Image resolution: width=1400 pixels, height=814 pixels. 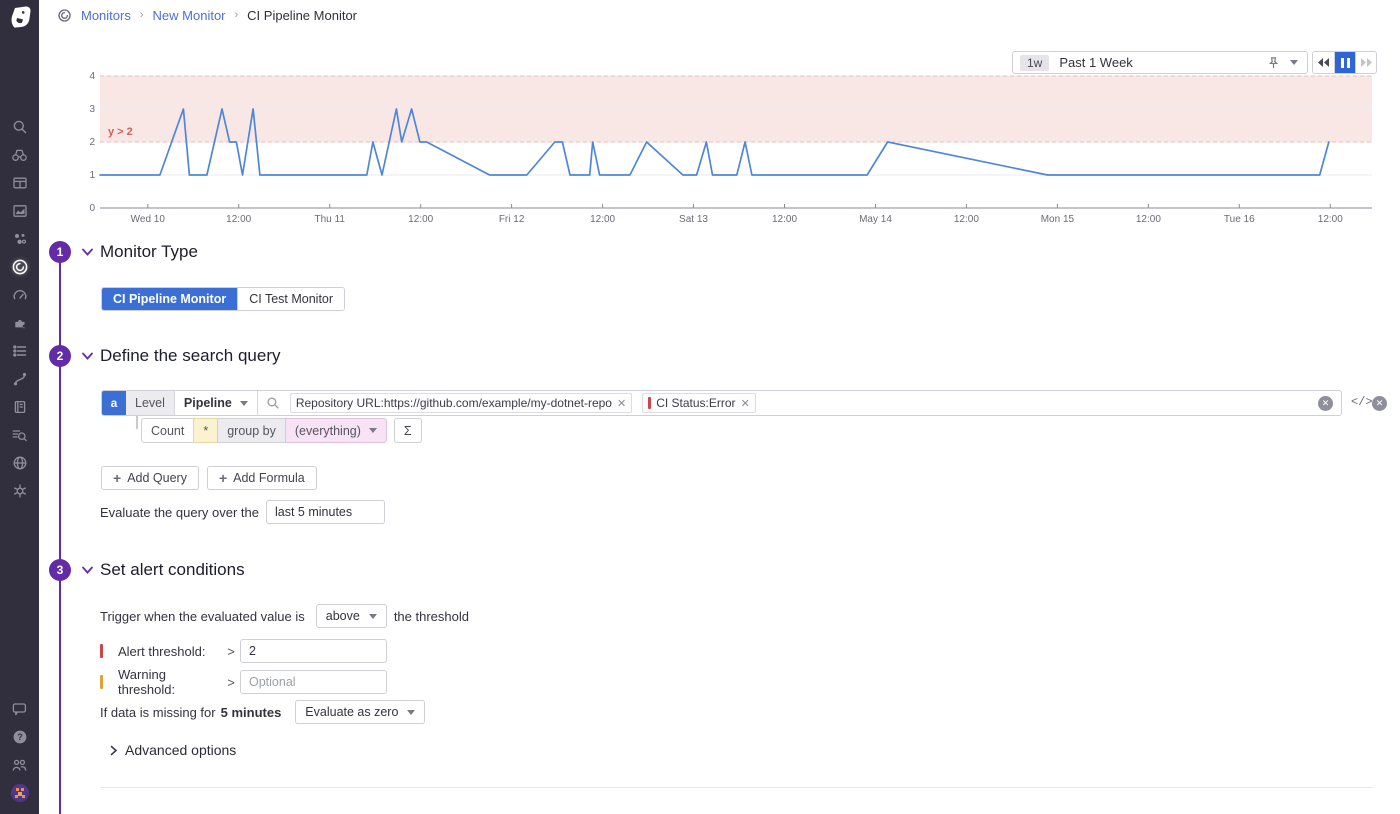 What do you see at coordinates (216, 403) in the screenshot?
I see `query-level-dropdown: Pipeline` at bounding box center [216, 403].